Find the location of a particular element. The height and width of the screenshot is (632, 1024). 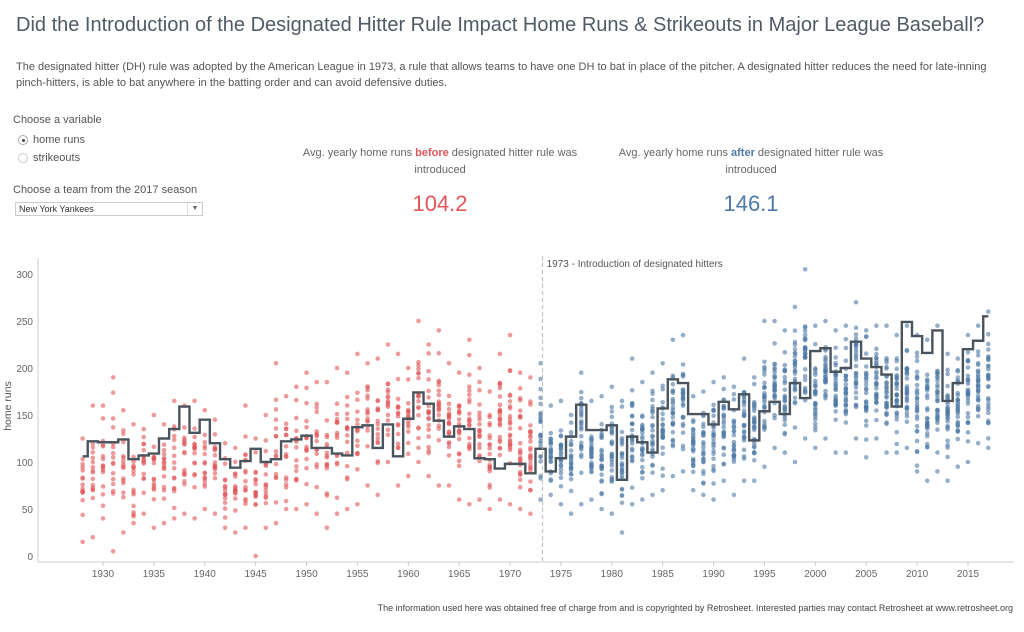

chevron-down-icon: ▼ is located at coordinates (194, 209).